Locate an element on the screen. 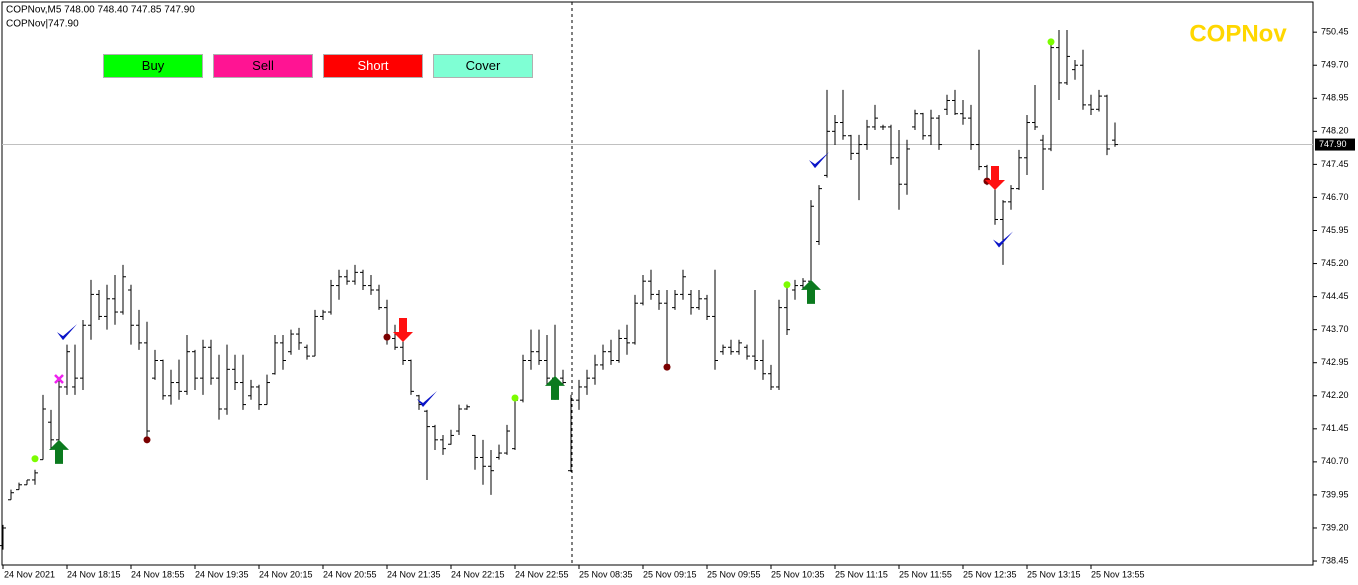  x-tick-label: 25 Nov 13:15 is located at coordinates (1054, 574).